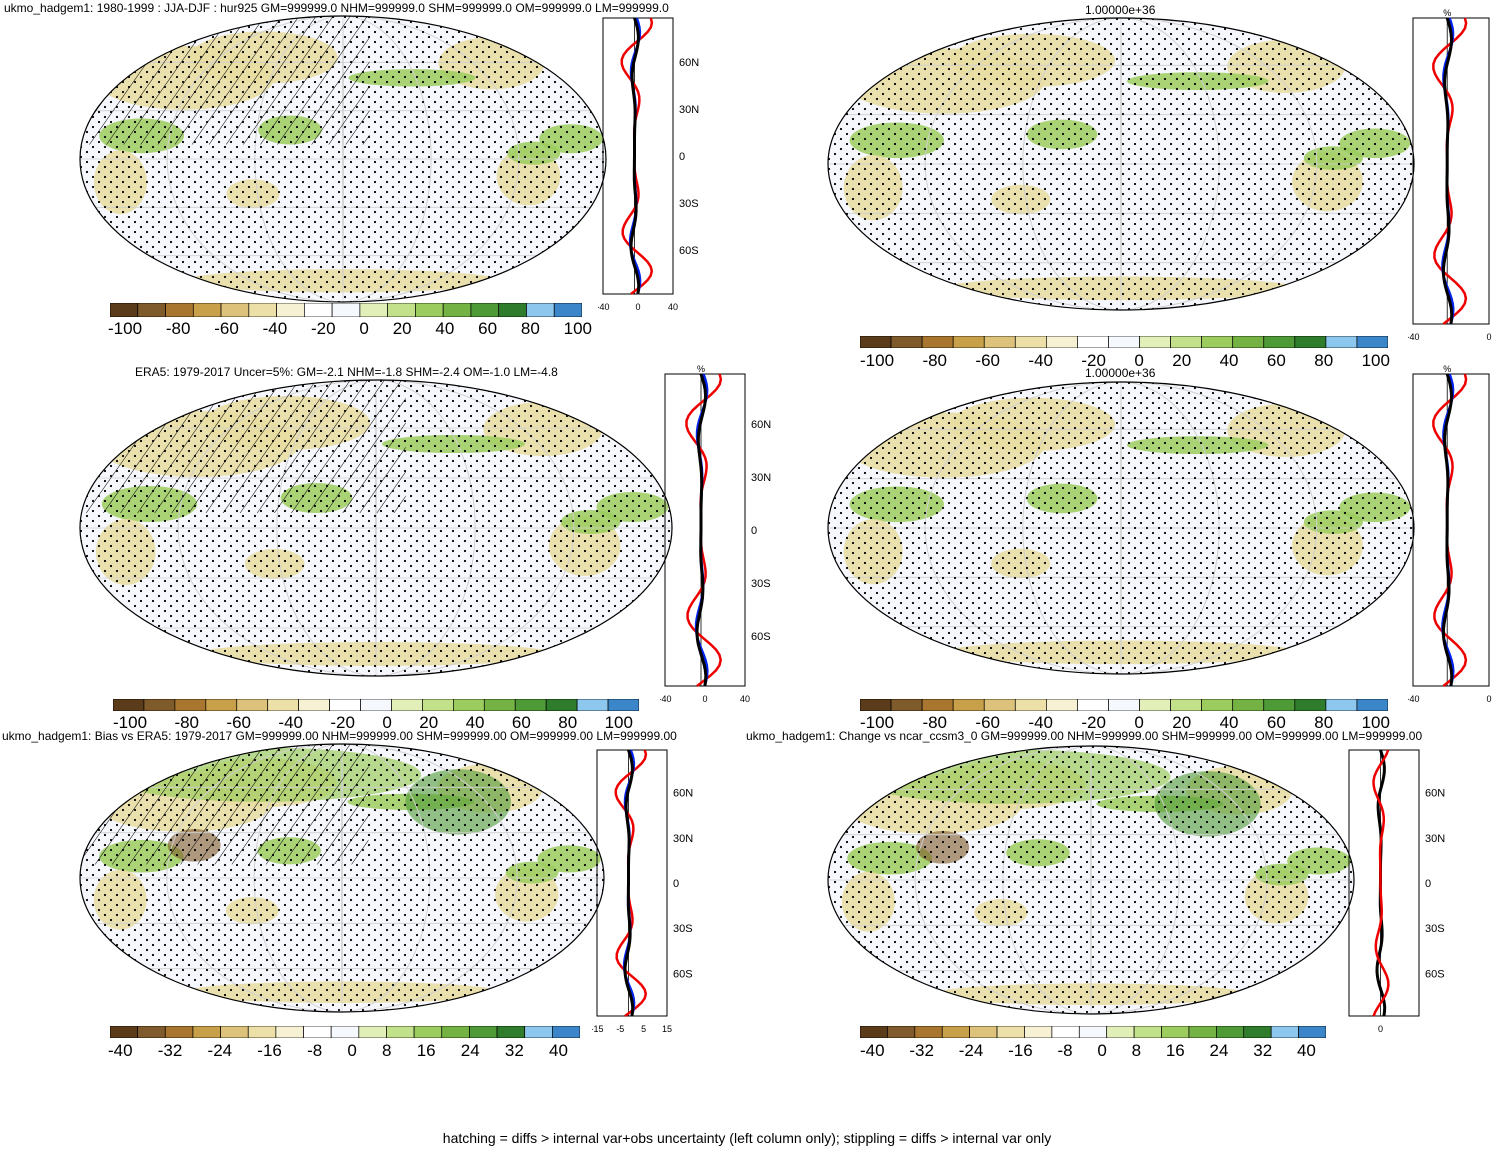 The width and height of the screenshot is (1494, 1151). Describe the element at coordinates (715, 534) in the screenshot. I see `zonal-plot-obs: % 60N 30N 0 30S 60S -40 0 40` at that location.